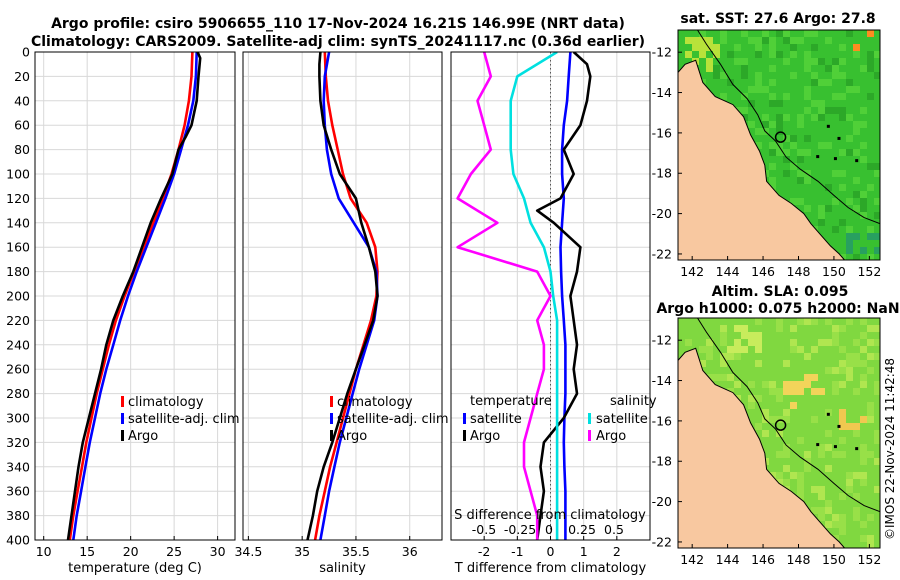 The width and height of the screenshot is (900, 580). I want to click on map-lat-label: -16, so click(662, 420).